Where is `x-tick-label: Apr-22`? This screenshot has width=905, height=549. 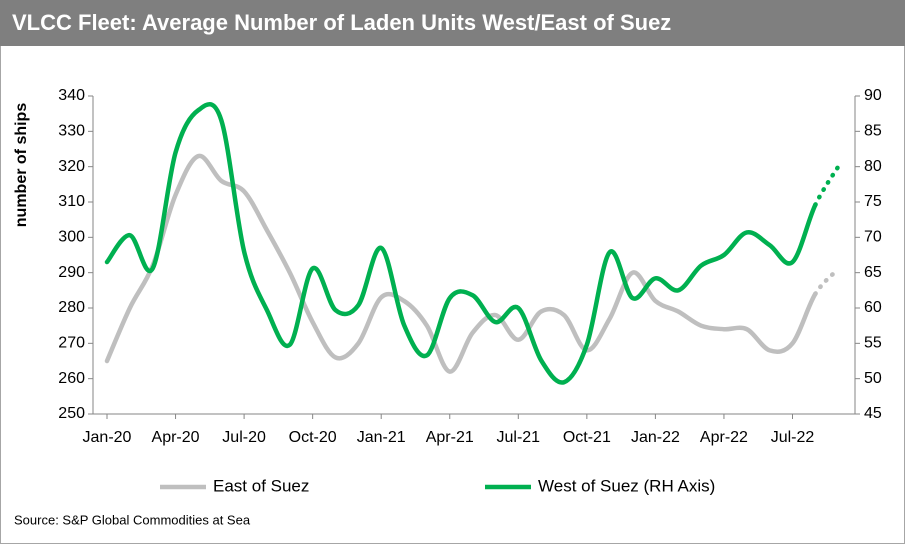
x-tick-label: Apr-22 is located at coordinates (724, 437).